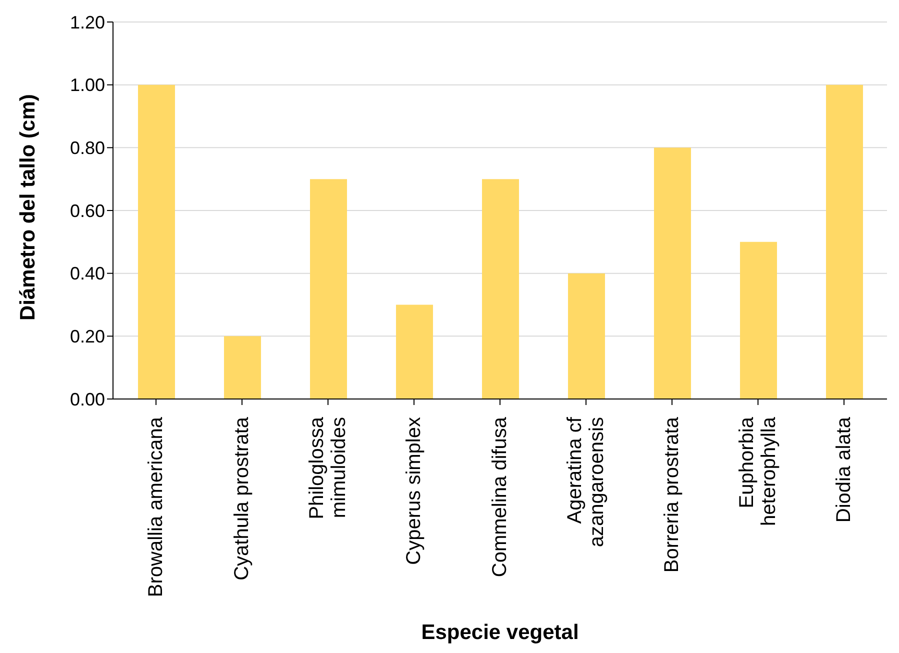 This screenshot has width=899, height=653. Describe the element at coordinates (87, 336) in the screenshot. I see `y-tick-label: 0.20` at that location.